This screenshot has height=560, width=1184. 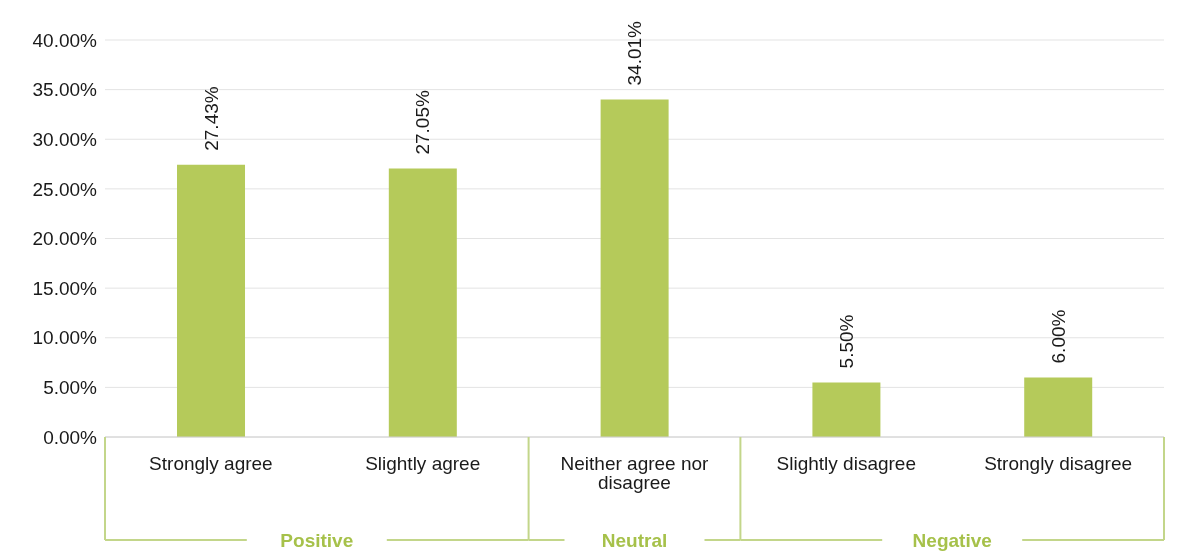 What do you see at coordinates (952, 540) in the screenshot?
I see `text: Negative` at bounding box center [952, 540].